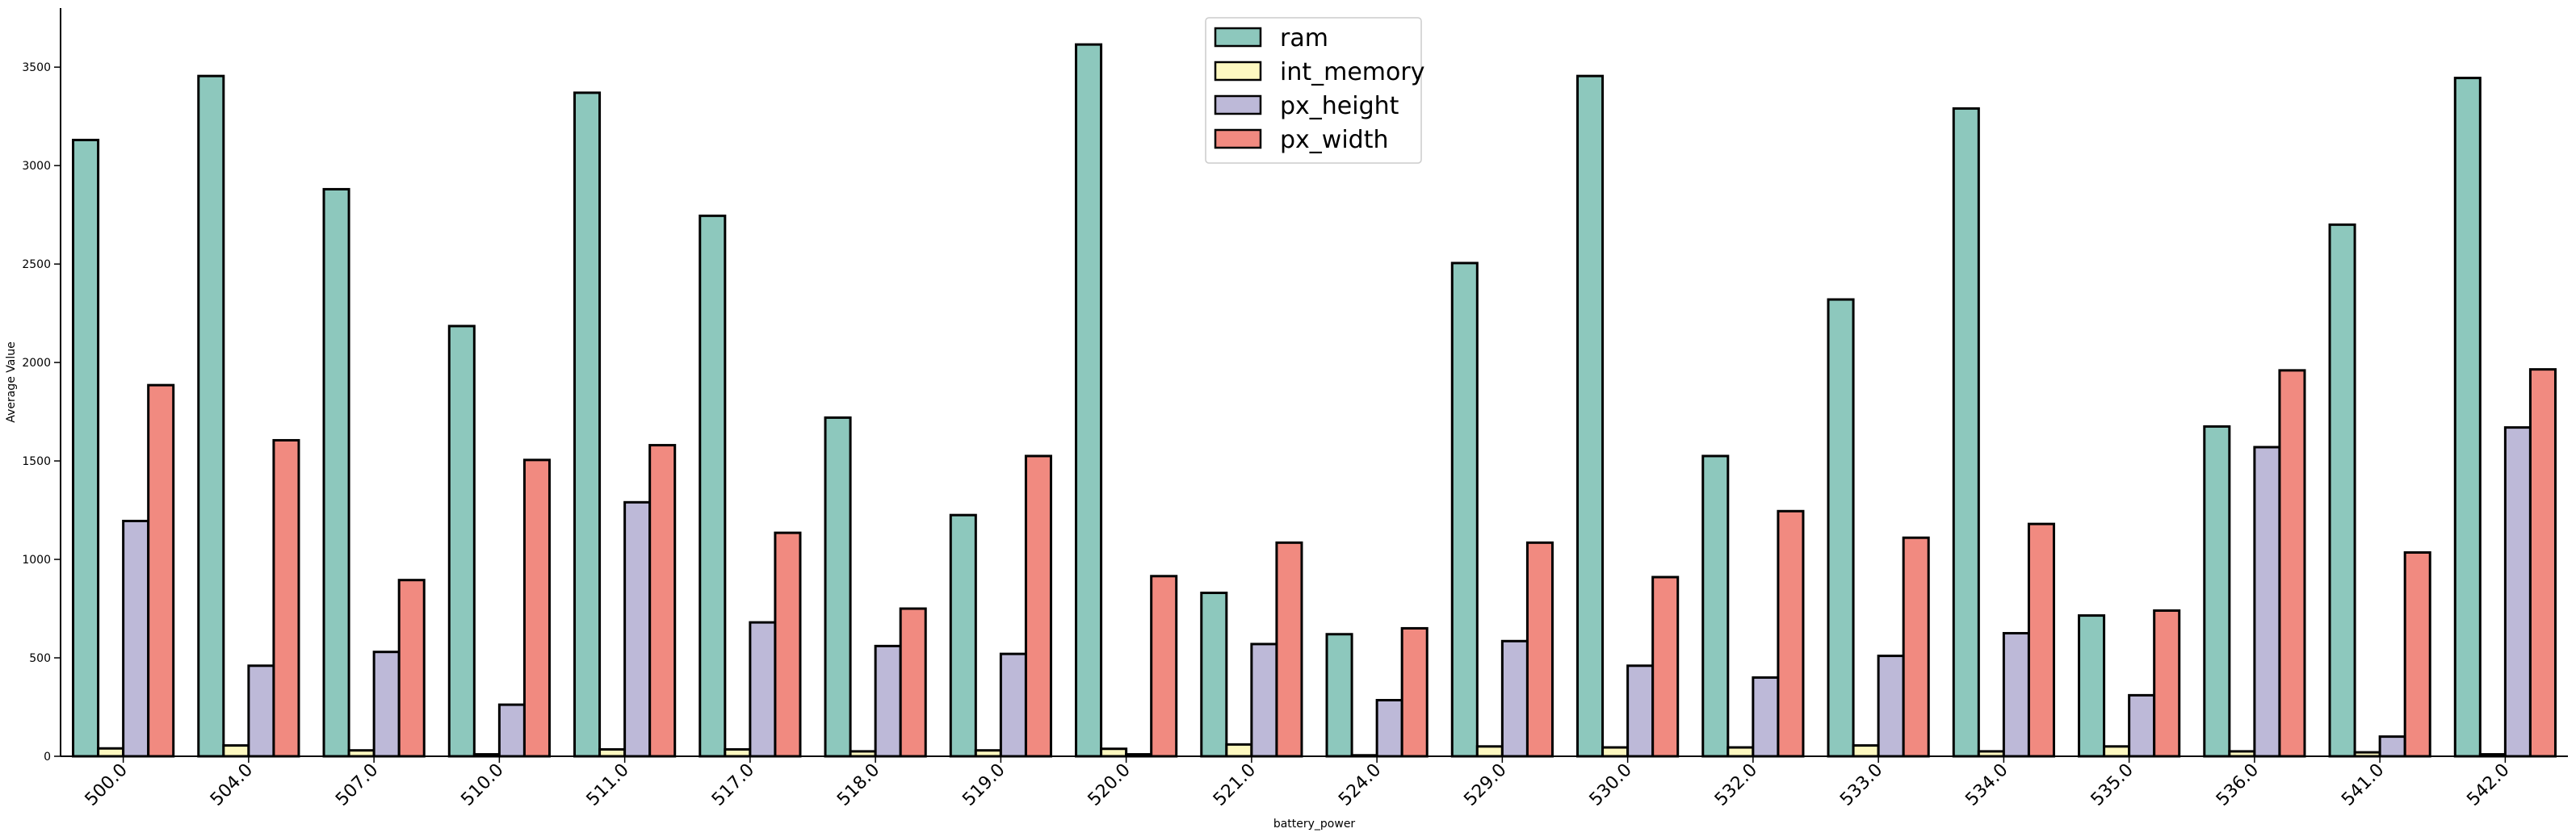 The width and height of the screenshot is (2576, 837). What do you see at coordinates (2238, 785) in the screenshot?
I see `x-tick-label: 536.0` at bounding box center [2238, 785].